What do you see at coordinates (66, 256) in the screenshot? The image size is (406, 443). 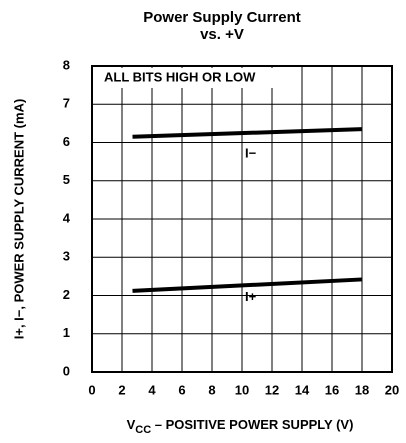 I see `y-tick-label: 3` at bounding box center [66, 256].